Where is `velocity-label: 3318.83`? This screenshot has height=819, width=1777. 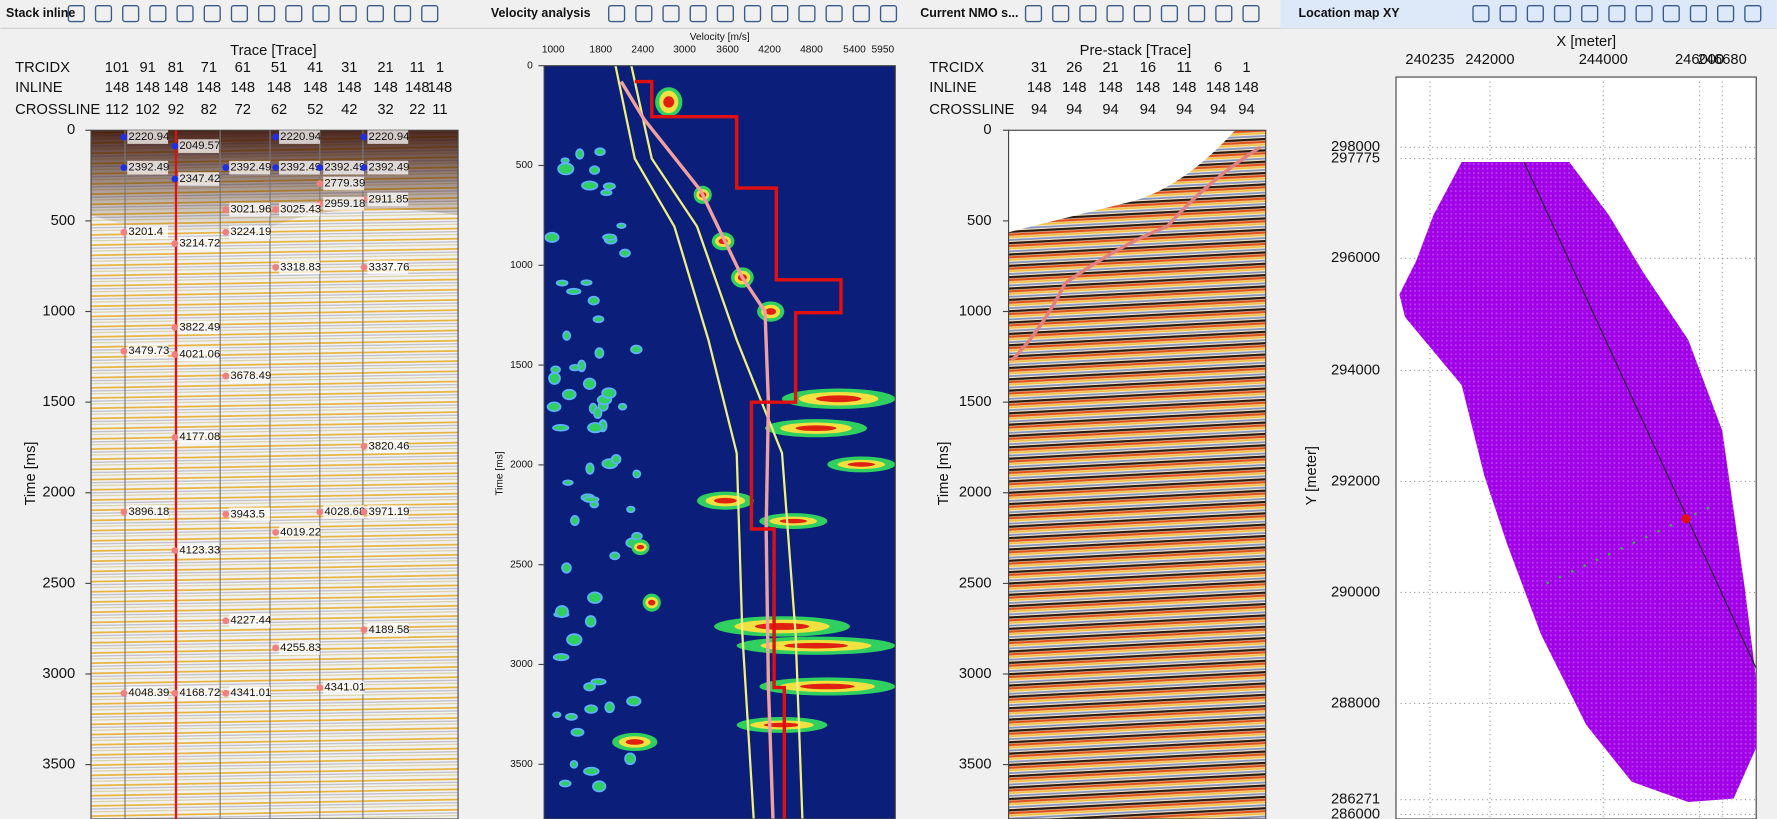 velocity-label: 3318.83 is located at coordinates (300, 267).